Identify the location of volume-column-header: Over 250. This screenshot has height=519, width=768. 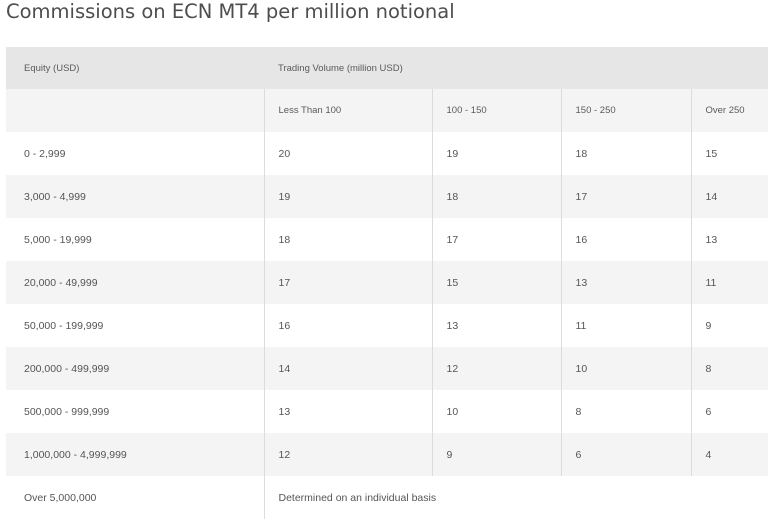
(729, 110).